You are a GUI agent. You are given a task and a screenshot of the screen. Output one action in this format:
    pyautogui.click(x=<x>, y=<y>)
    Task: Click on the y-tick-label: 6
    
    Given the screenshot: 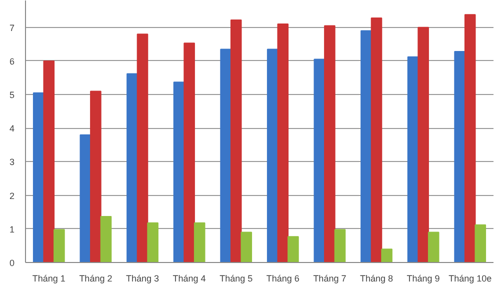 What is the action you would take?
    pyautogui.click(x=12, y=61)
    